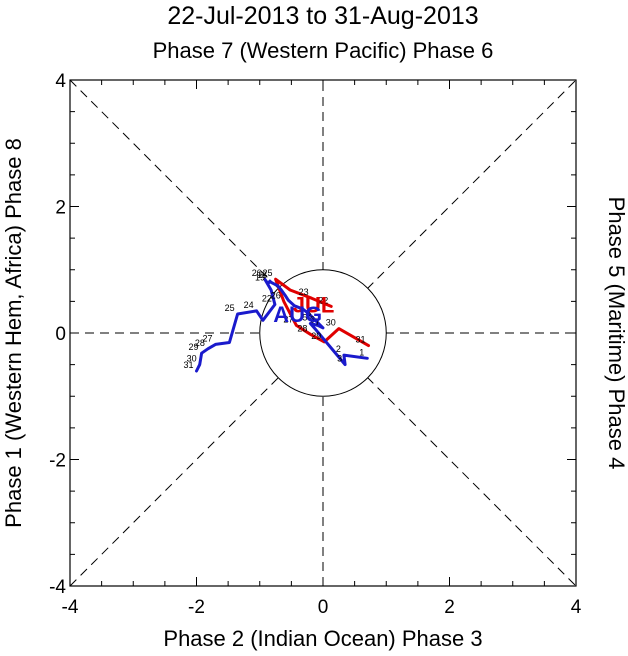 The width and height of the screenshot is (628, 656). What do you see at coordinates (317, 322) in the screenshot?
I see `day-label: 7` at bounding box center [317, 322].